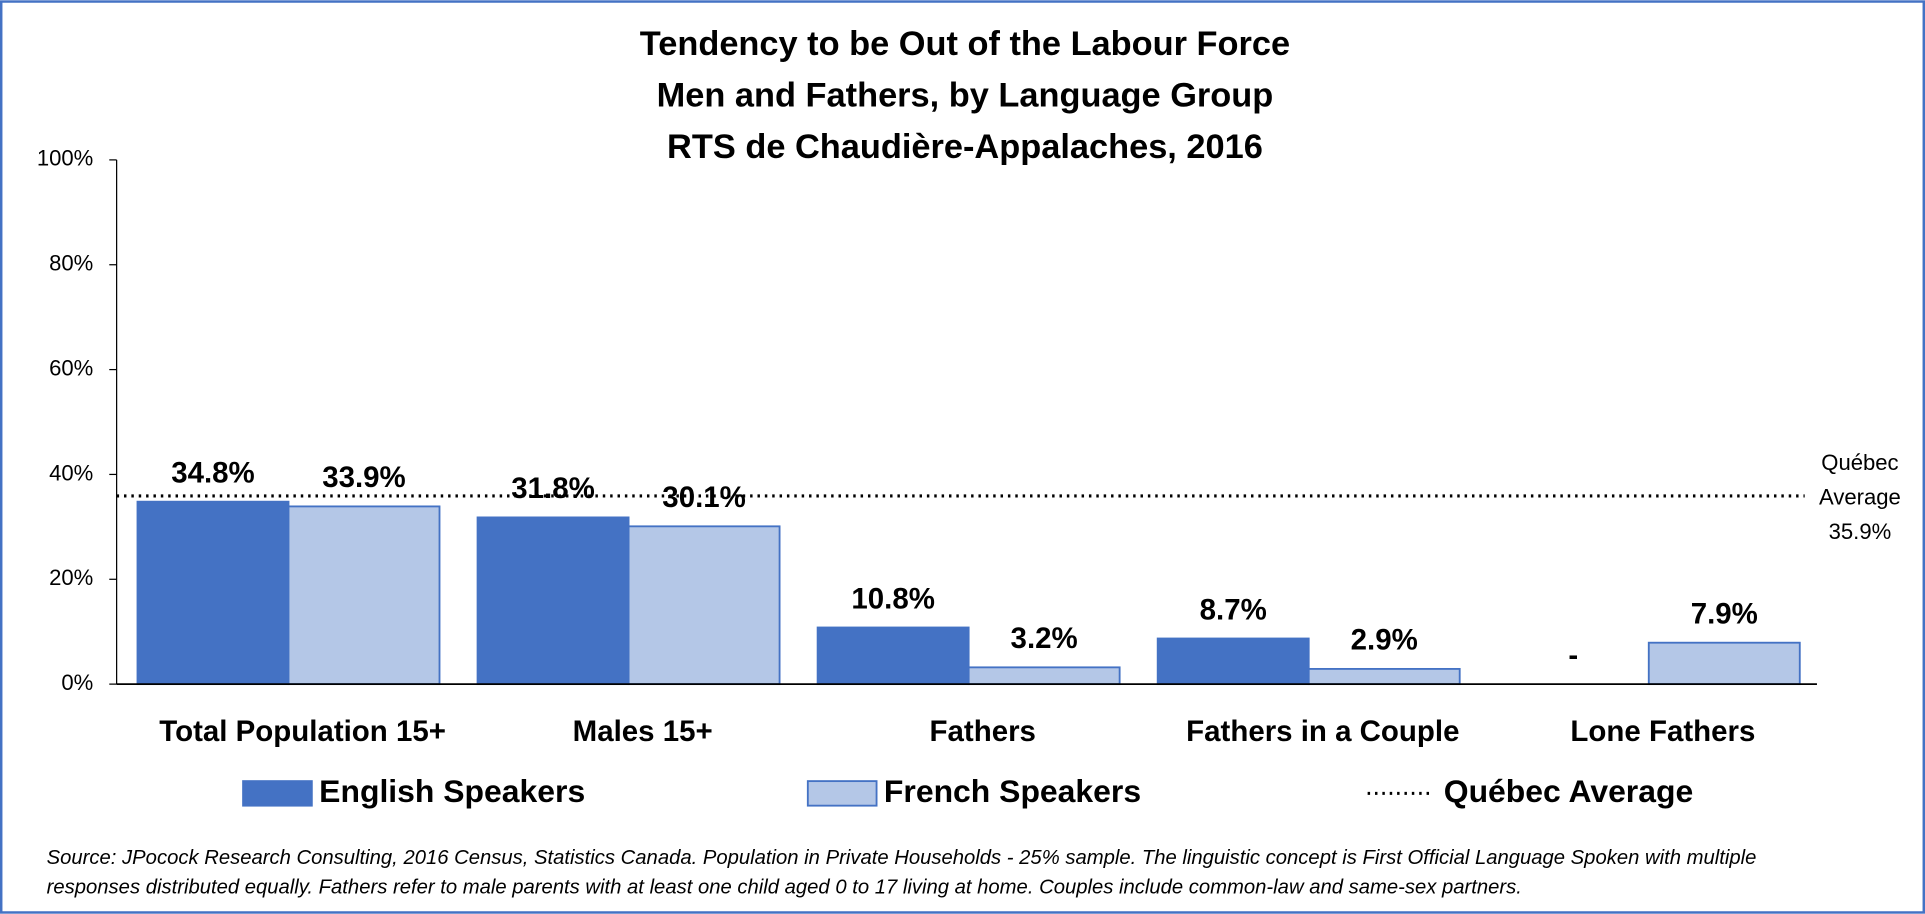 The width and height of the screenshot is (1925, 914). What do you see at coordinates (1662, 731) in the screenshot?
I see `x-tick-label: Lone Fathers` at bounding box center [1662, 731].